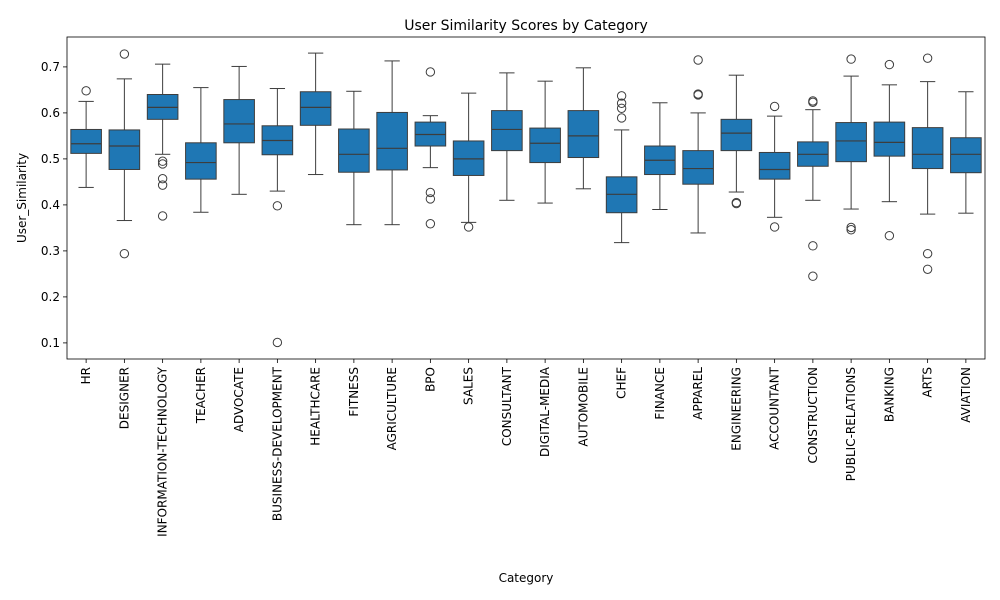  Describe the element at coordinates (736, 409) in the screenshot. I see `x-tick-label: ENGINEERING` at that location.